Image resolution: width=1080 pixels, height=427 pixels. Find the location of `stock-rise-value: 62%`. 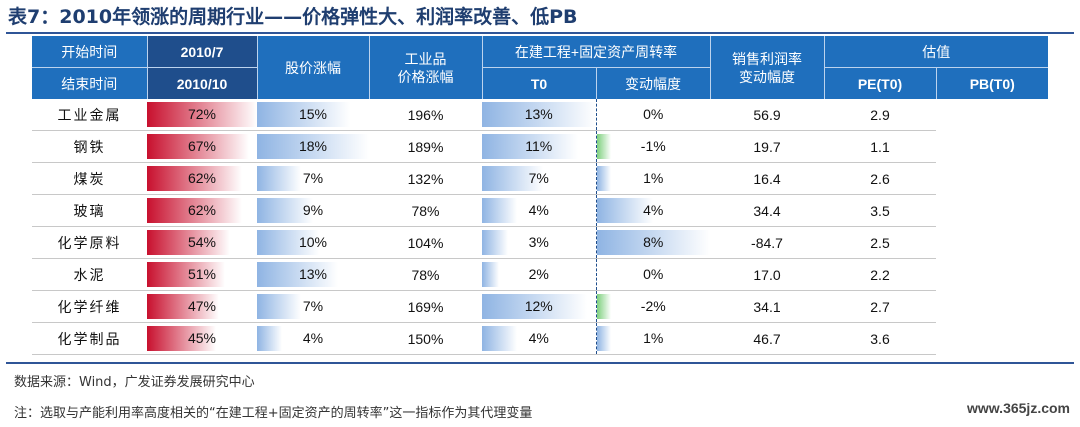

stock-rise-value: 62% is located at coordinates (202, 178).